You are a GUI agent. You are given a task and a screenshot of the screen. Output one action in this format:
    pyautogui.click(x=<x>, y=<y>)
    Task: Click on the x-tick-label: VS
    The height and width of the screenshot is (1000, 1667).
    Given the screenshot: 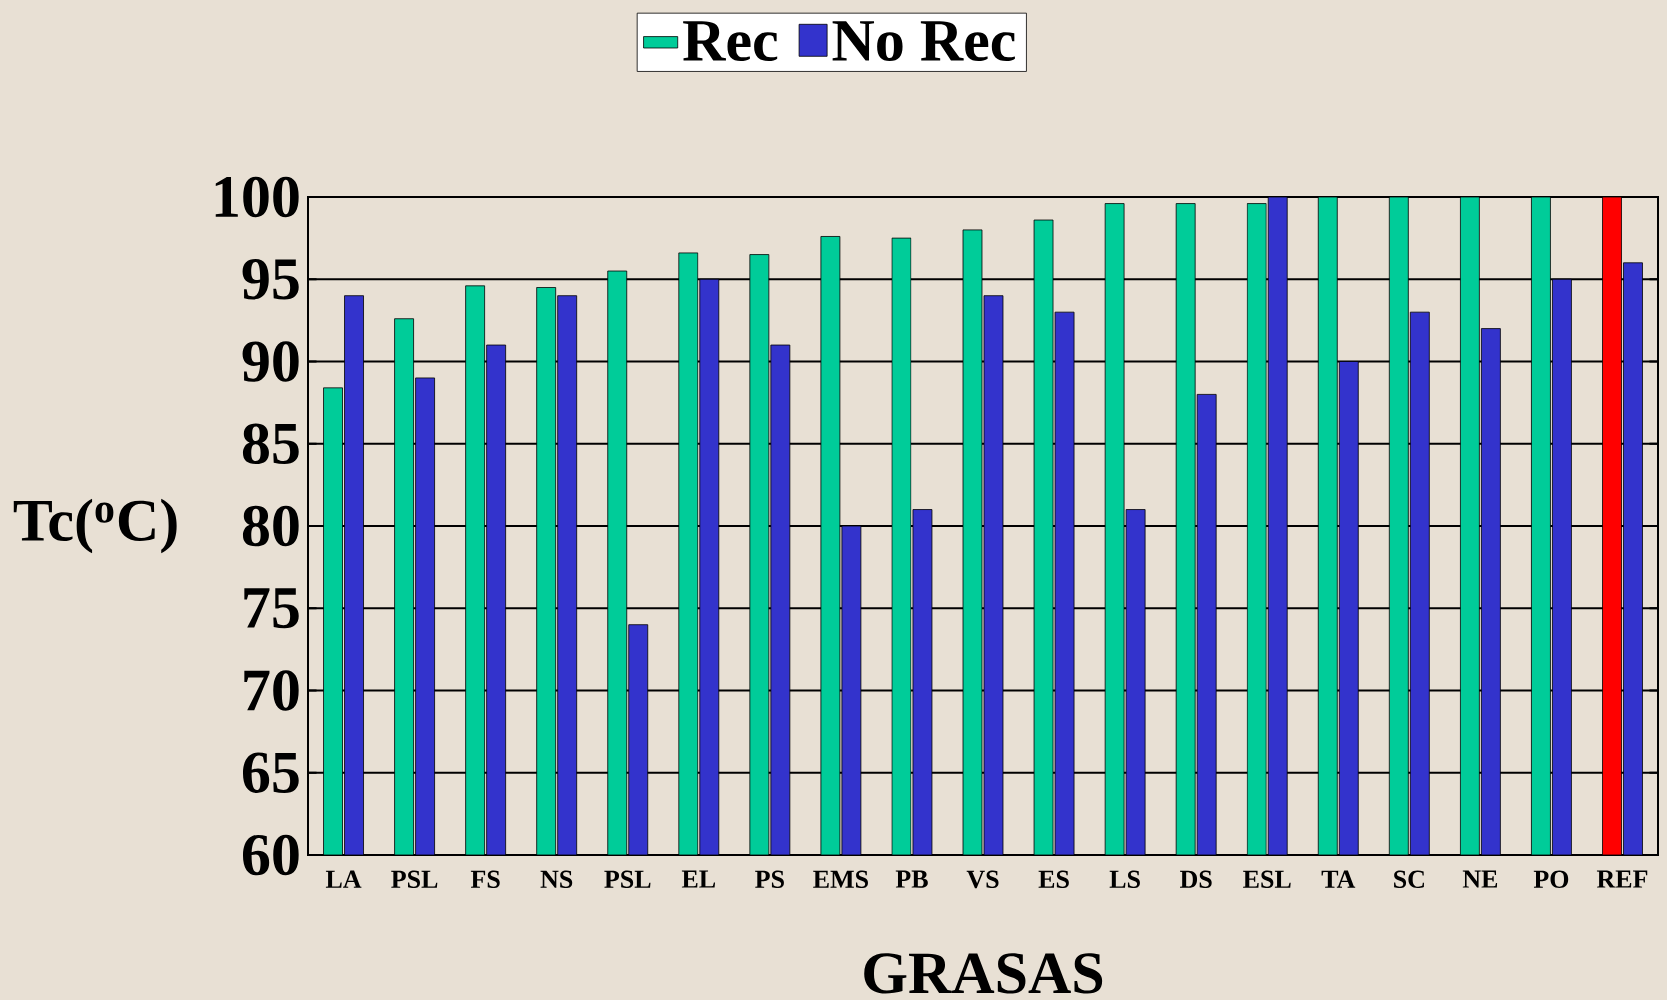 What is the action you would take?
    pyautogui.click(x=982, y=879)
    